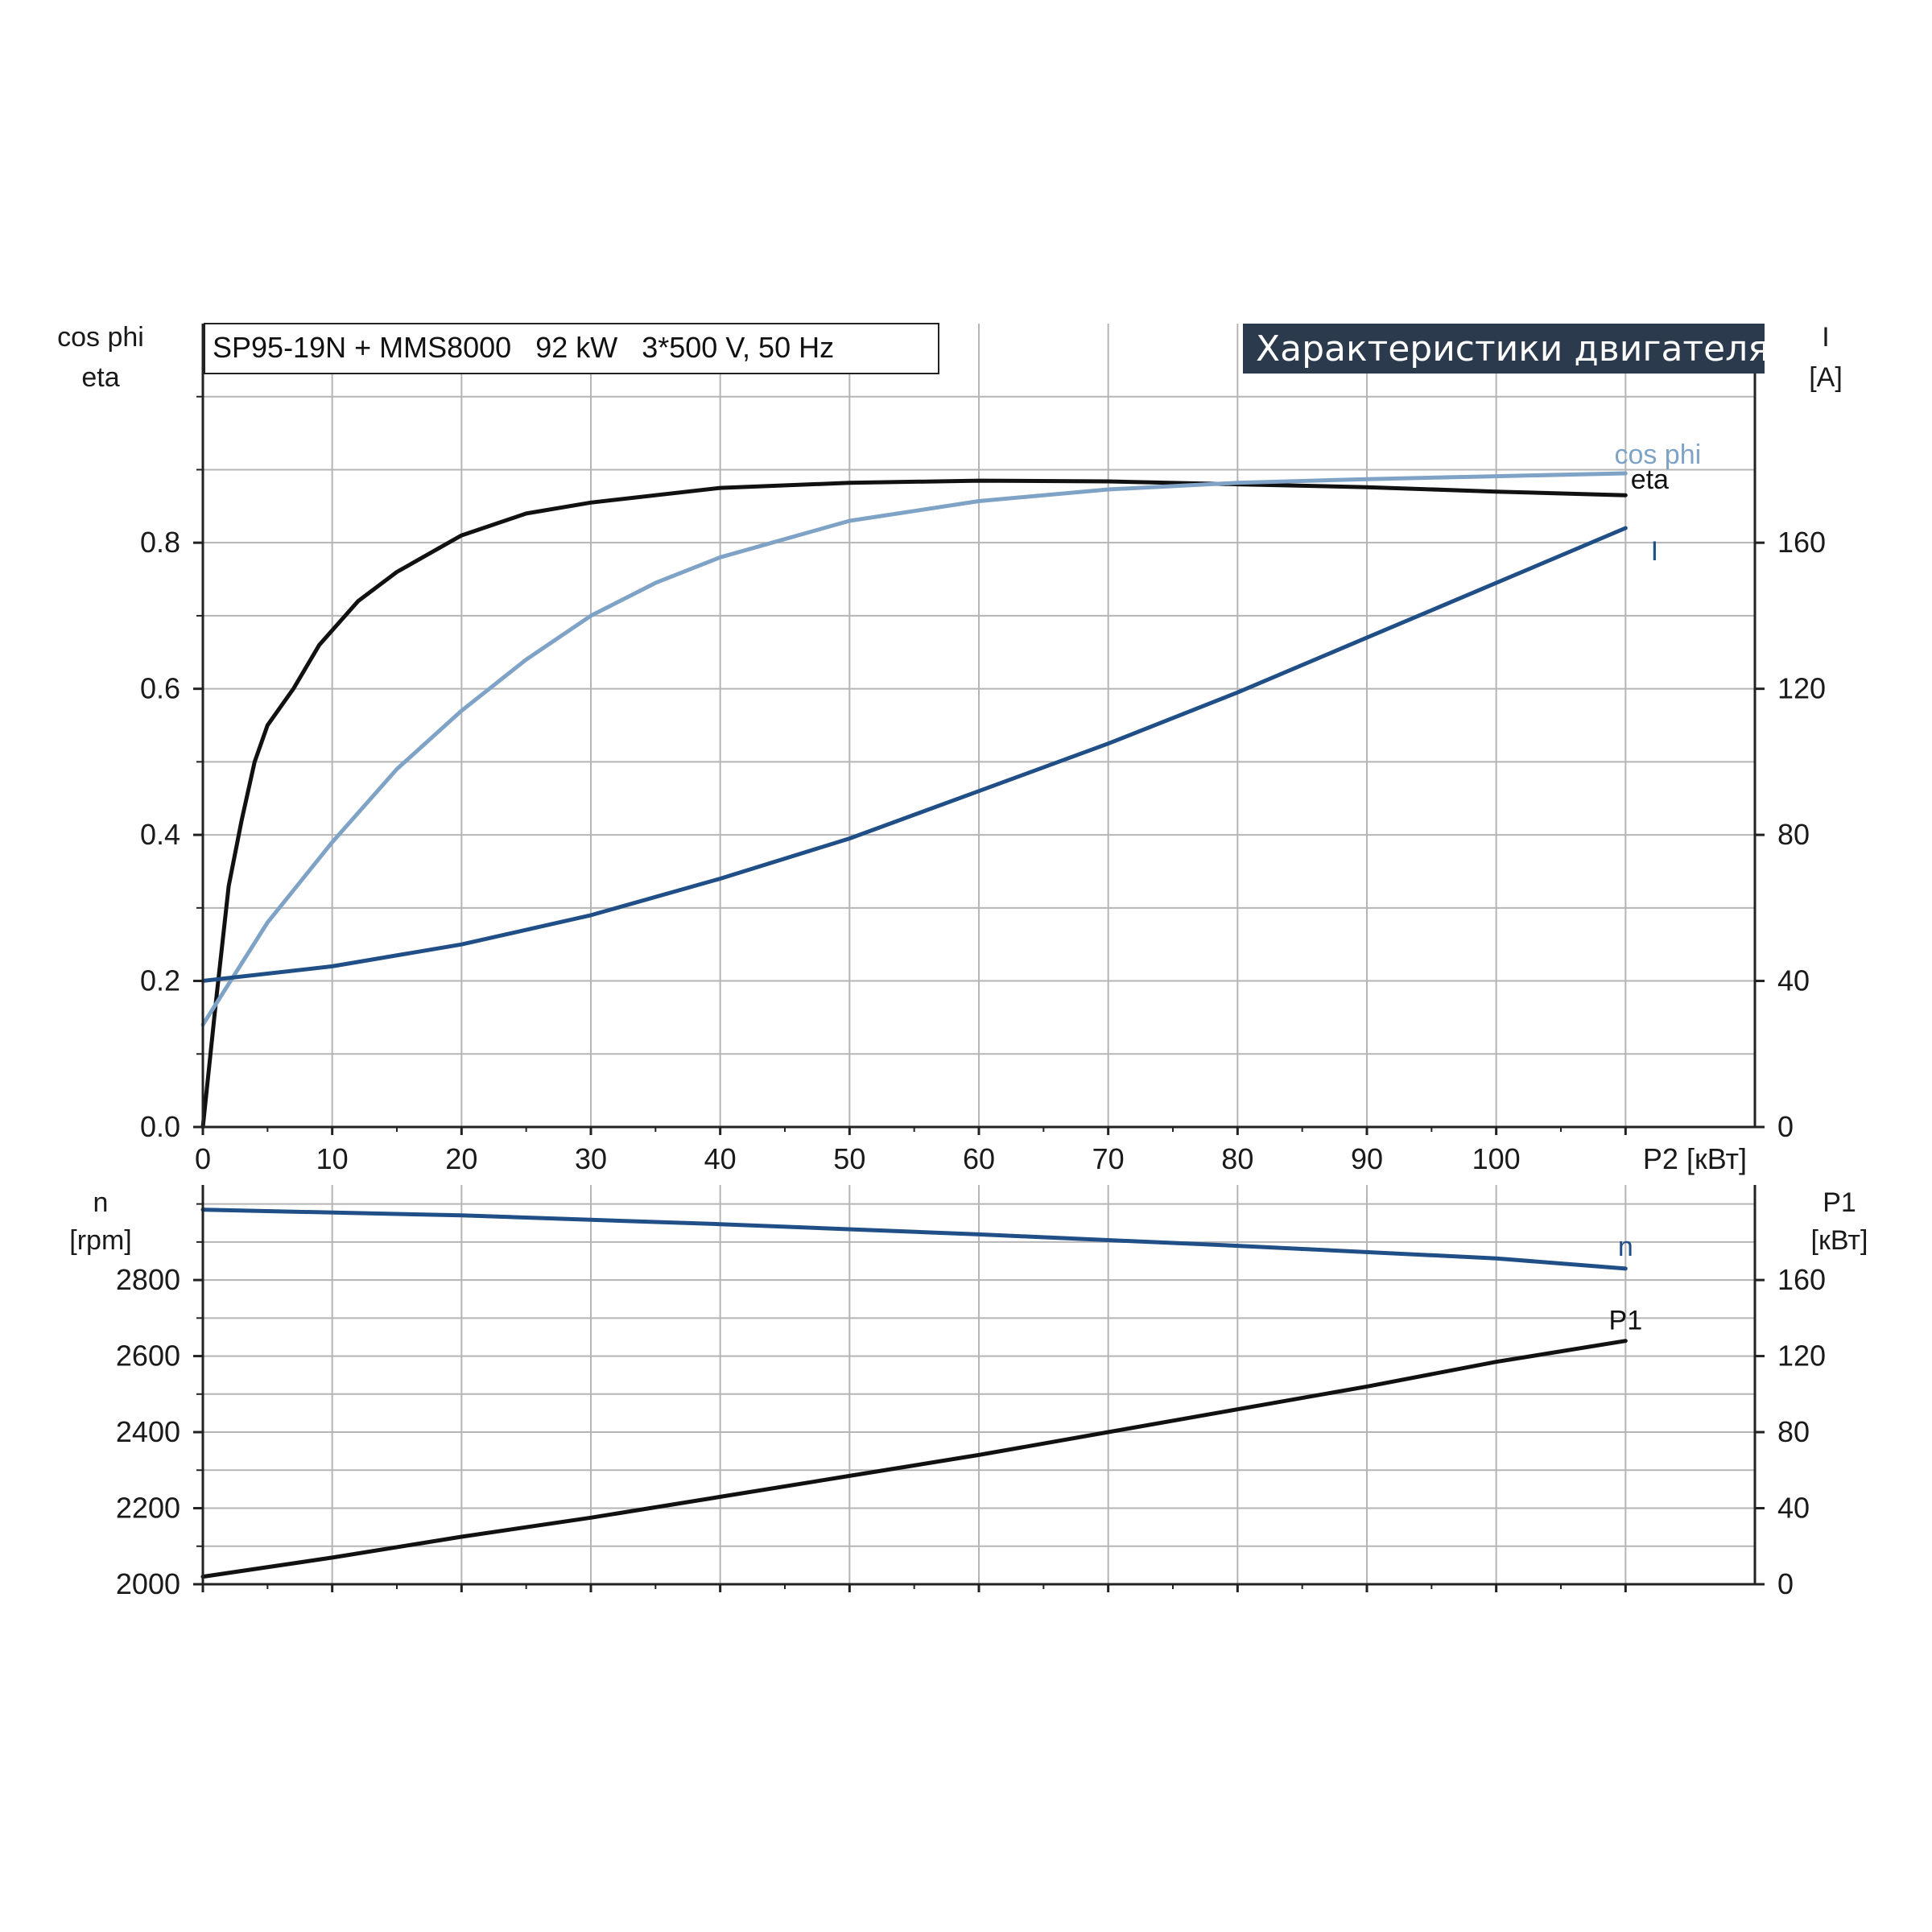  I want to click on banner-title: Характеристики двигателя, so click(1512, 348).